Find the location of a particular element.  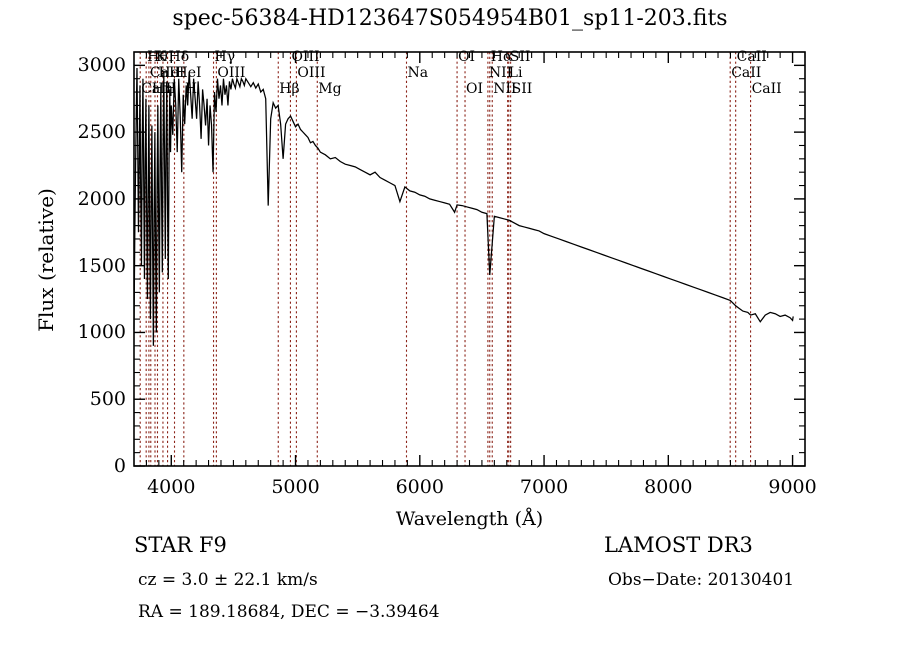

redshift-velocity-label: cz = 3.0 ± 22.1 km/s is located at coordinates (228, 580).